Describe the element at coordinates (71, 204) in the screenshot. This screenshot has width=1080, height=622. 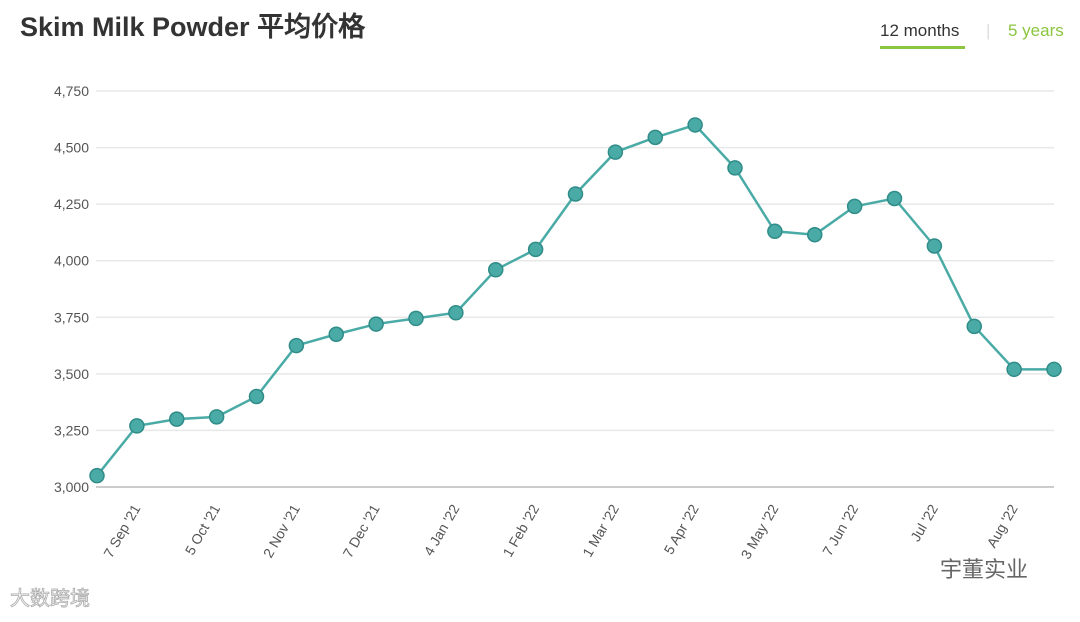
I see `y-tick-label: 4,250` at that location.